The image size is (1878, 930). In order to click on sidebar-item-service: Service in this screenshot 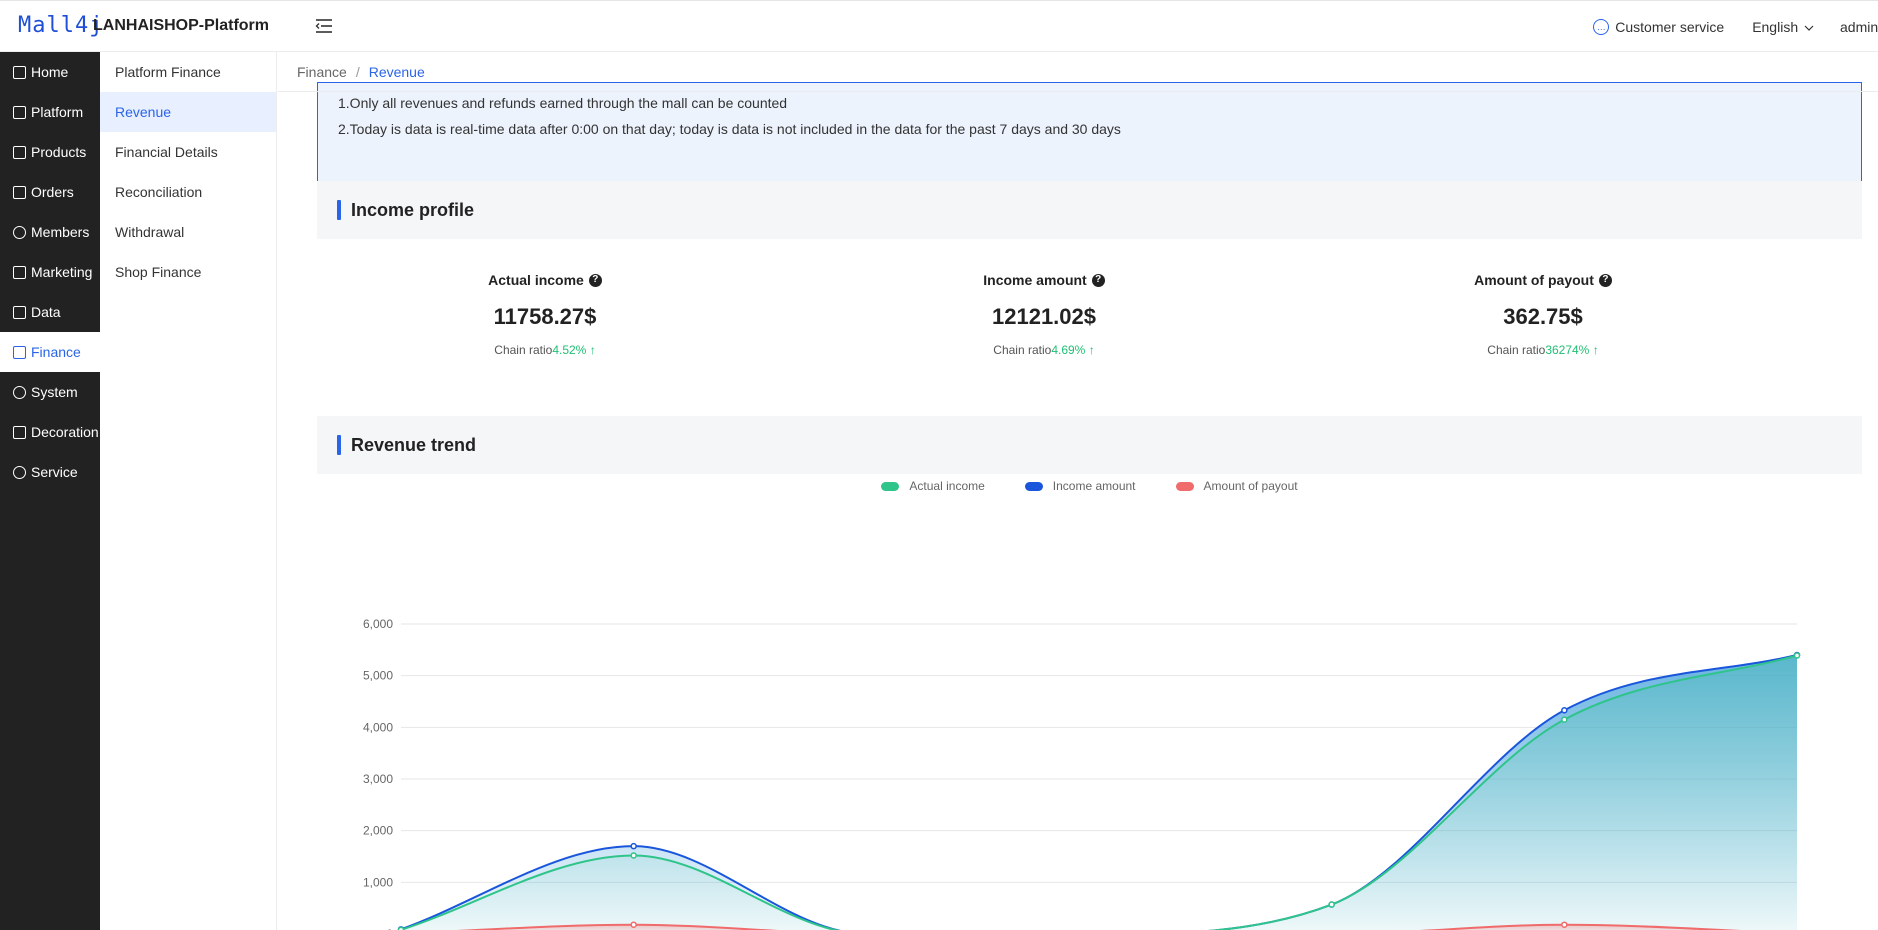, I will do `click(50, 472)`.